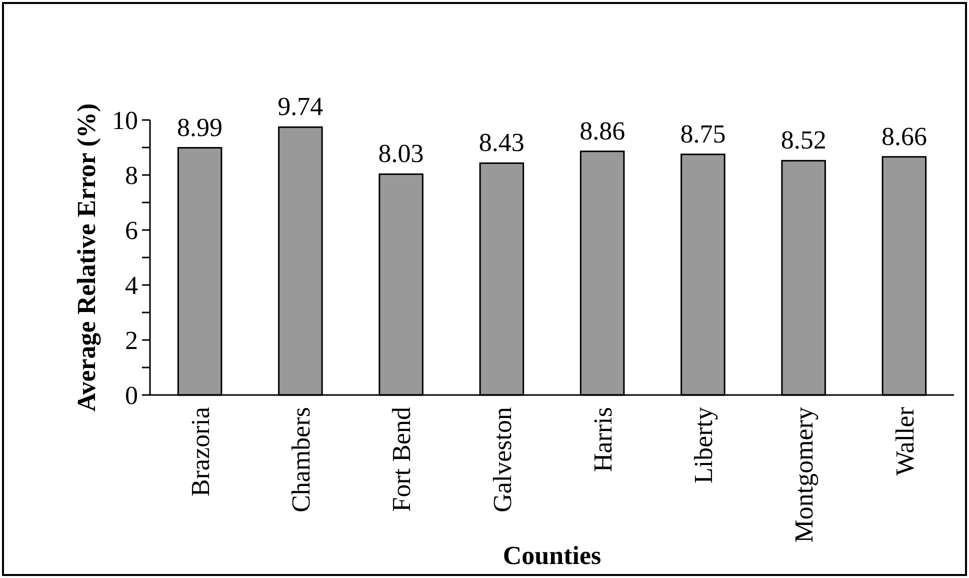 Image resolution: width=969 pixels, height=578 pixels. What do you see at coordinates (703, 133) in the screenshot?
I see `data-label: 8.75` at bounding box center [703, 133].